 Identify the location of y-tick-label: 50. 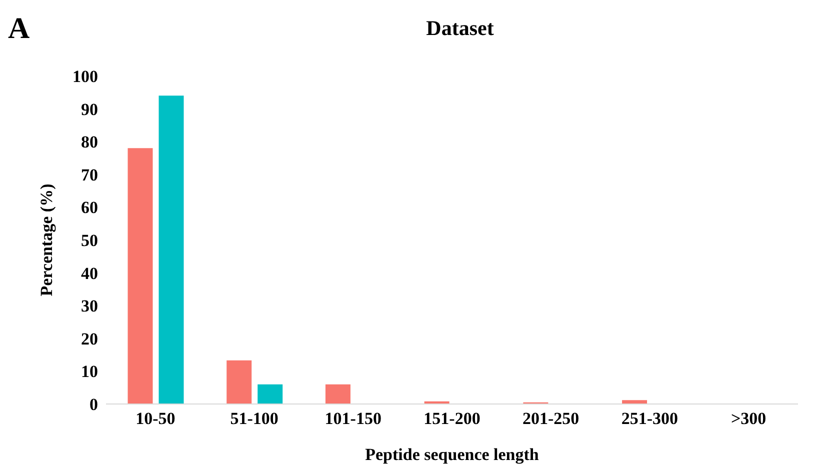
(89, 240).